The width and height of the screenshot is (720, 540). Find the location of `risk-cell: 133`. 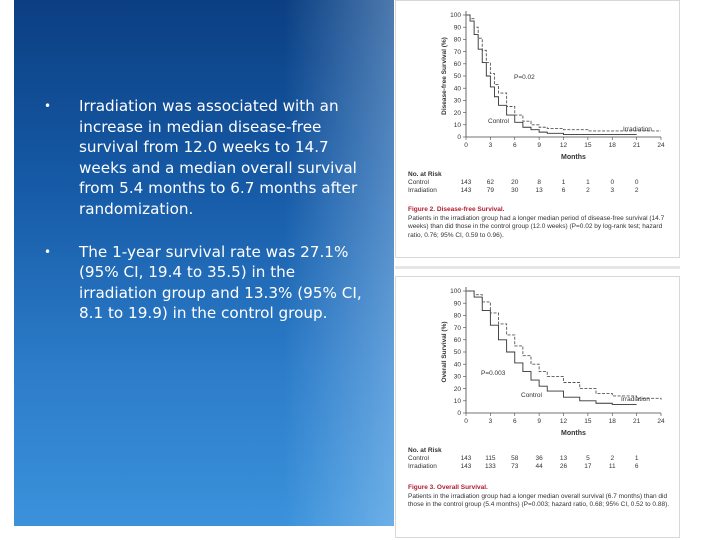

risk-cell: 133 is located at coordinates (490, 466).